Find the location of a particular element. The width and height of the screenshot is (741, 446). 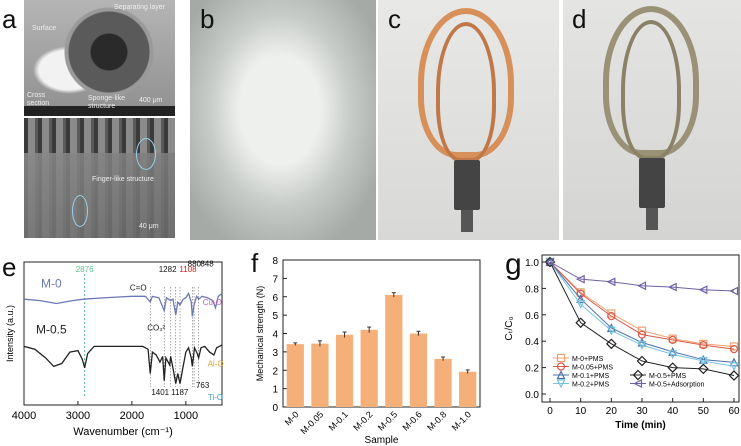

f-x-tick-label: M-0.2 is located at coordinates (362, 420).